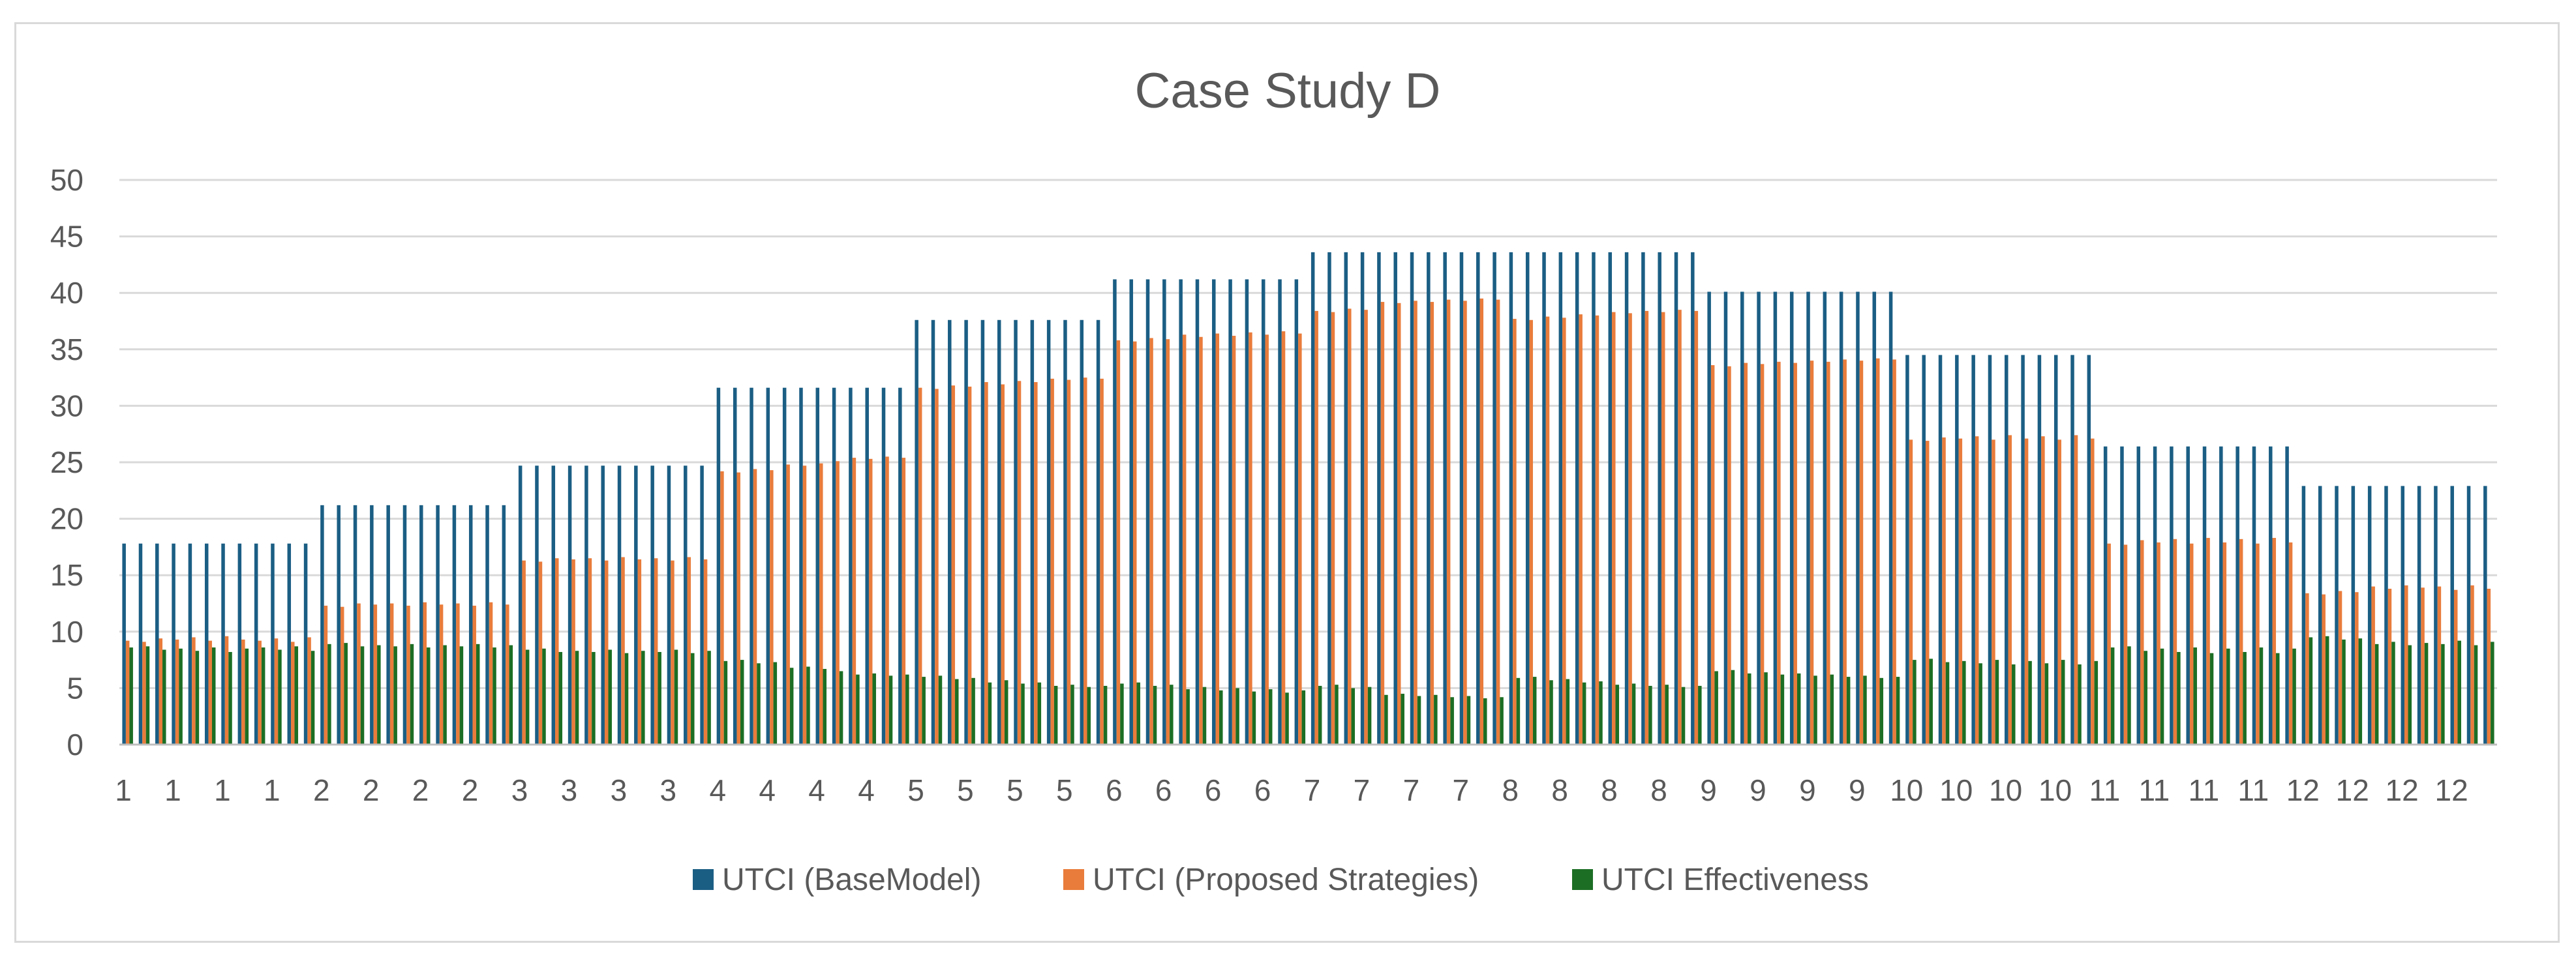 The width and height of the screenshot is (2576, 963). What do you see at coordinates (1807, 790) in the screenshot?
I see `x-tick-label: 9` at bounding box center [1807, 790].